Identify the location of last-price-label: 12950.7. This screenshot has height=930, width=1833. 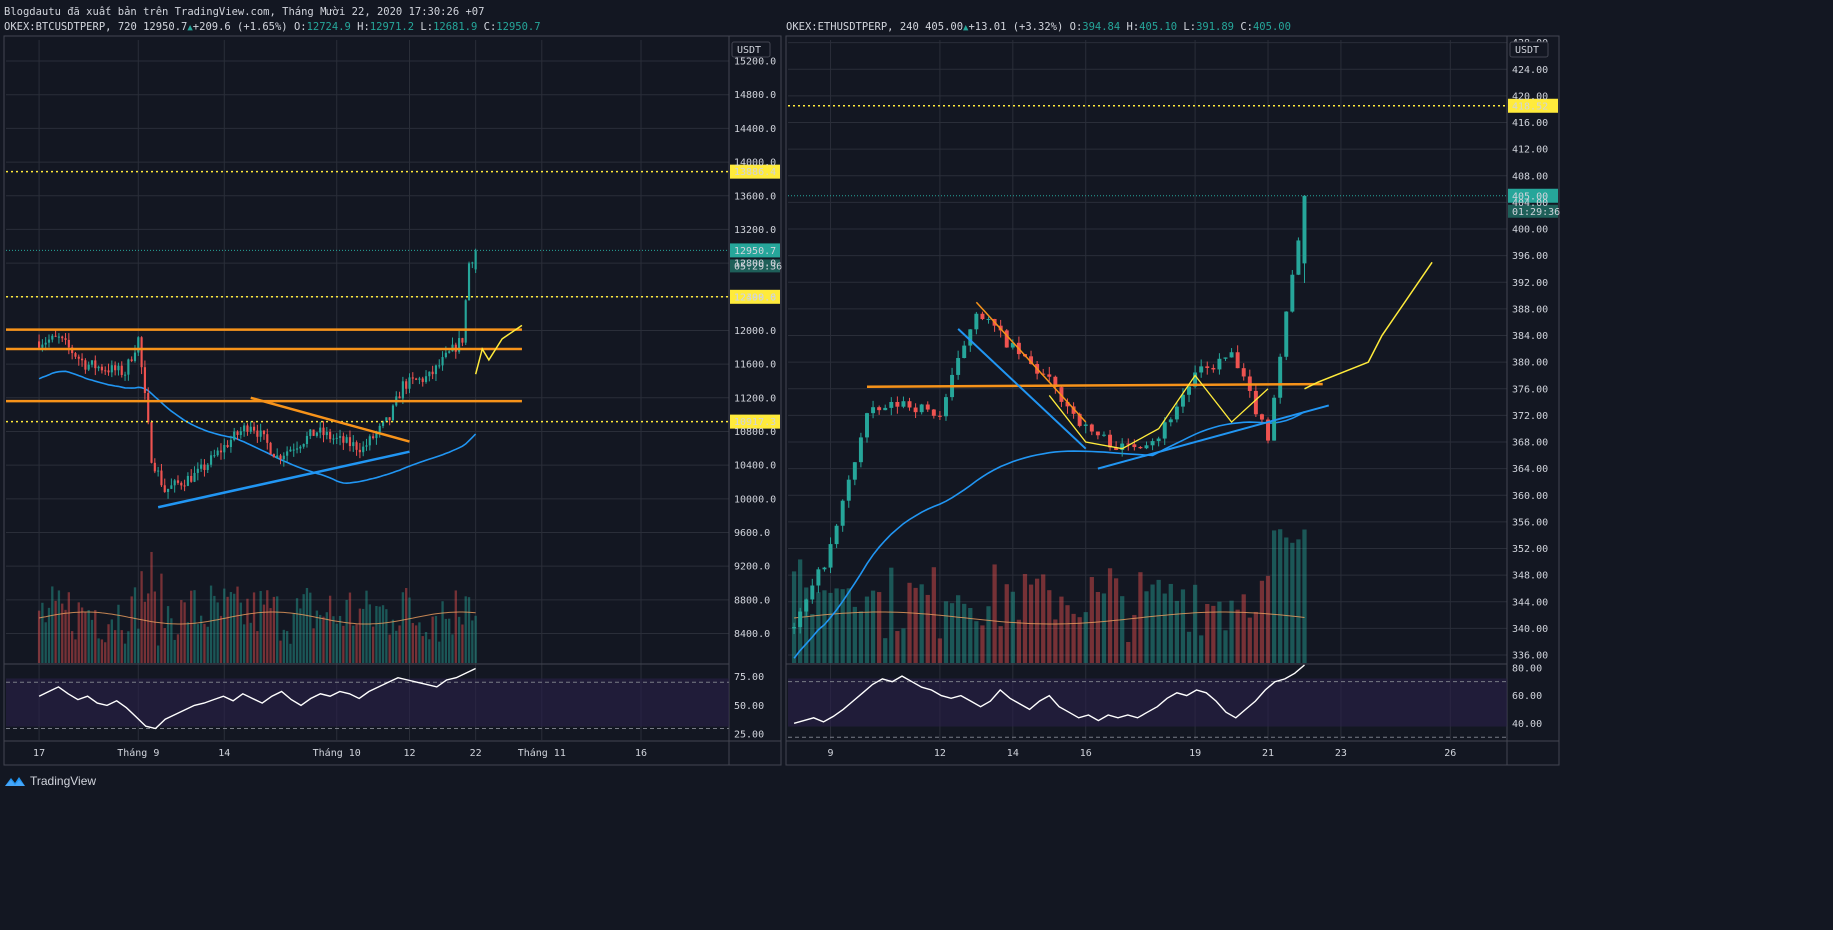
(755, 251).